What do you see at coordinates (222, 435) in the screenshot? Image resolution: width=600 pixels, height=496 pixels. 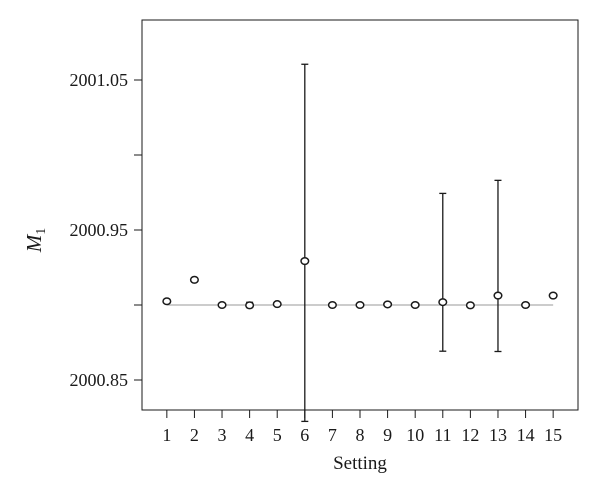 I see `x-tick-label: 3` at bounding box center [222, 435].